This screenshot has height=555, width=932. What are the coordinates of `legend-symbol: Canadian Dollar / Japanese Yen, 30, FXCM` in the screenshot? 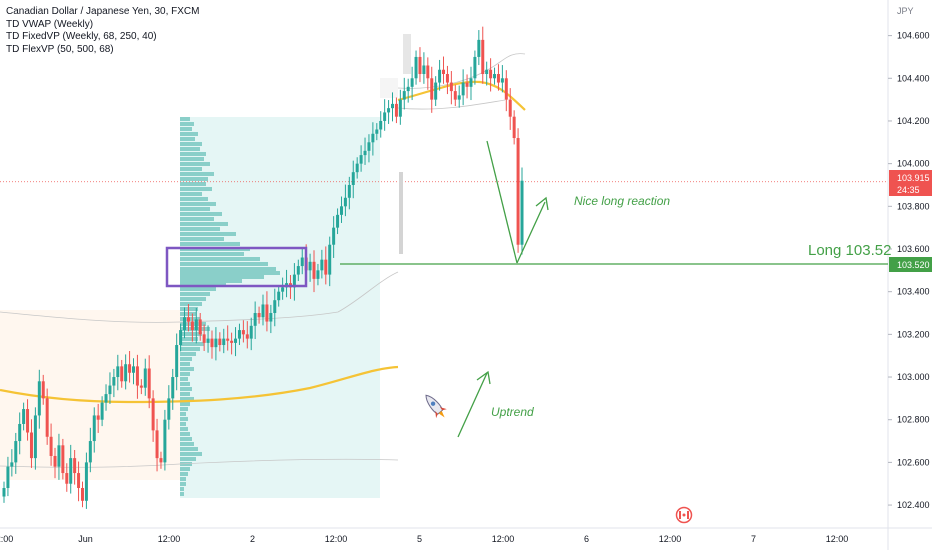 It's located at (103, 11).